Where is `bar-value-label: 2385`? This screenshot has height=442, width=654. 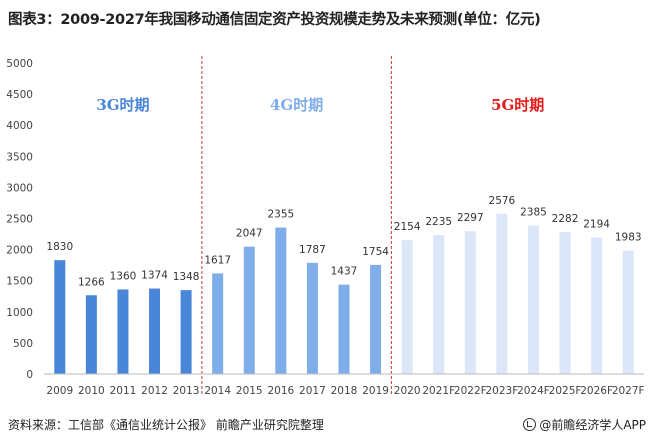
bar-value-label: 2385 is located at coordinates (533, 213).